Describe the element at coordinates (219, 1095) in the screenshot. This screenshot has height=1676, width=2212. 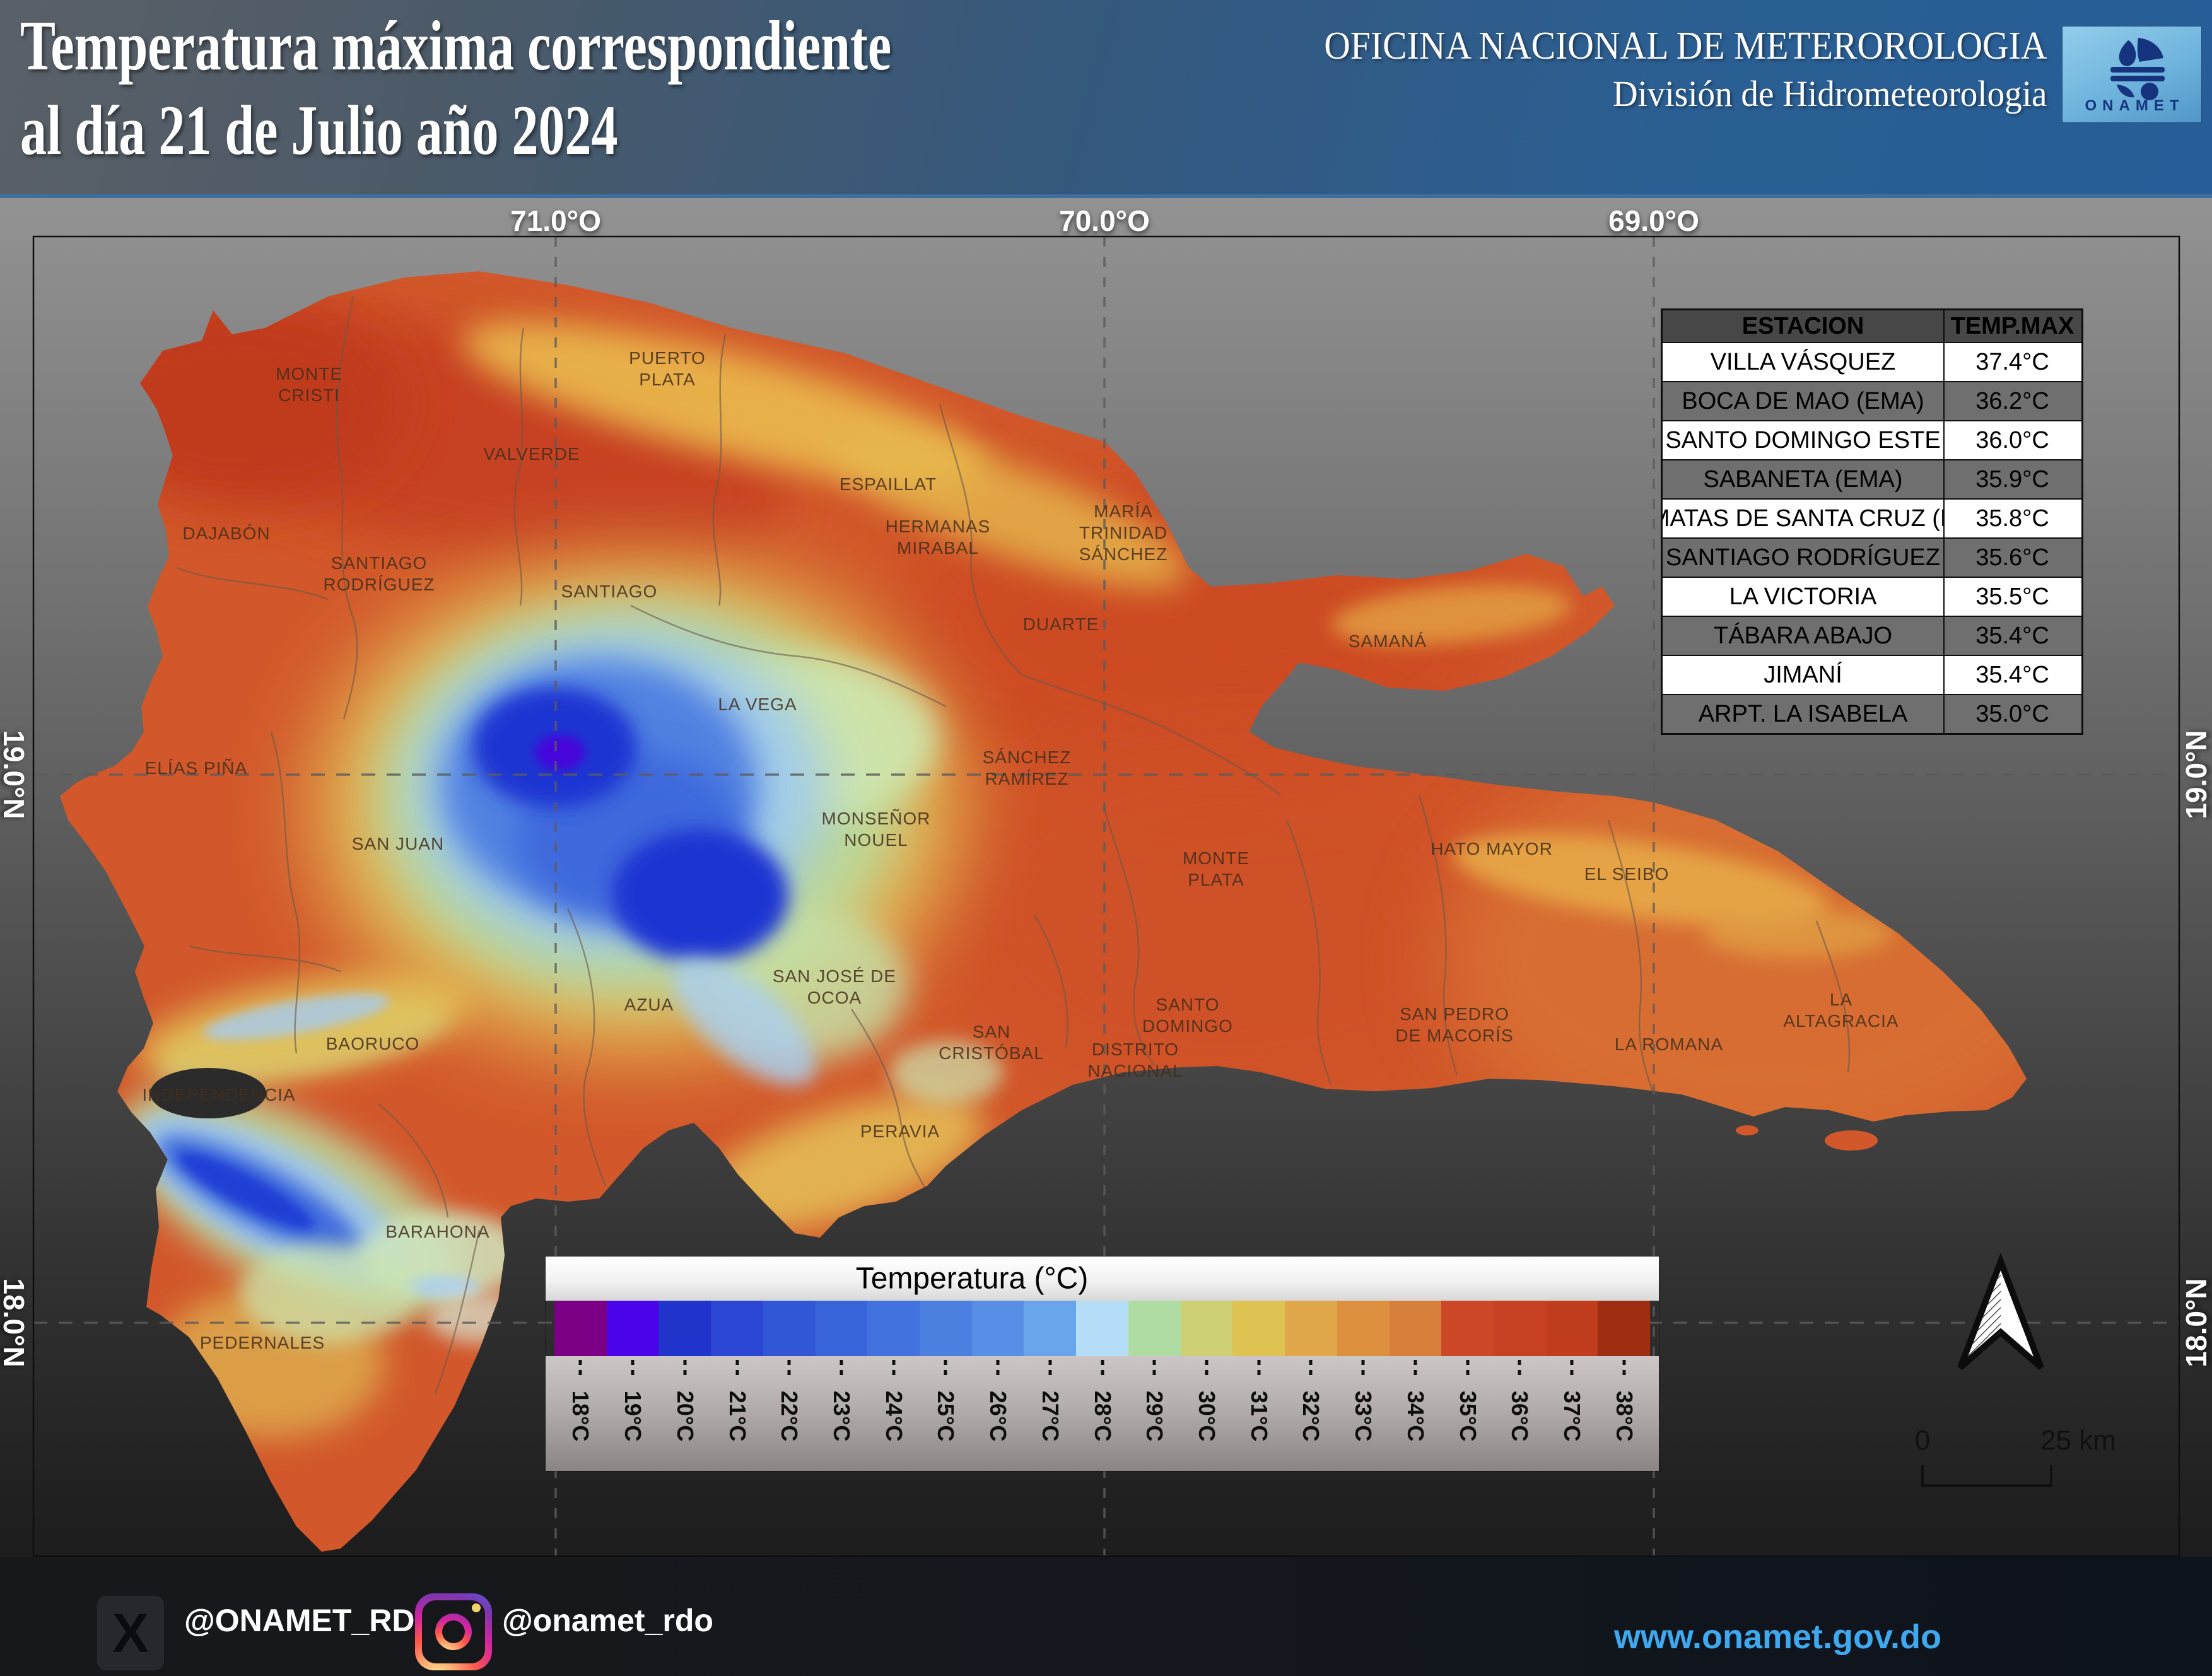
I see `province-label: INDEPENDENCIA` at that location.